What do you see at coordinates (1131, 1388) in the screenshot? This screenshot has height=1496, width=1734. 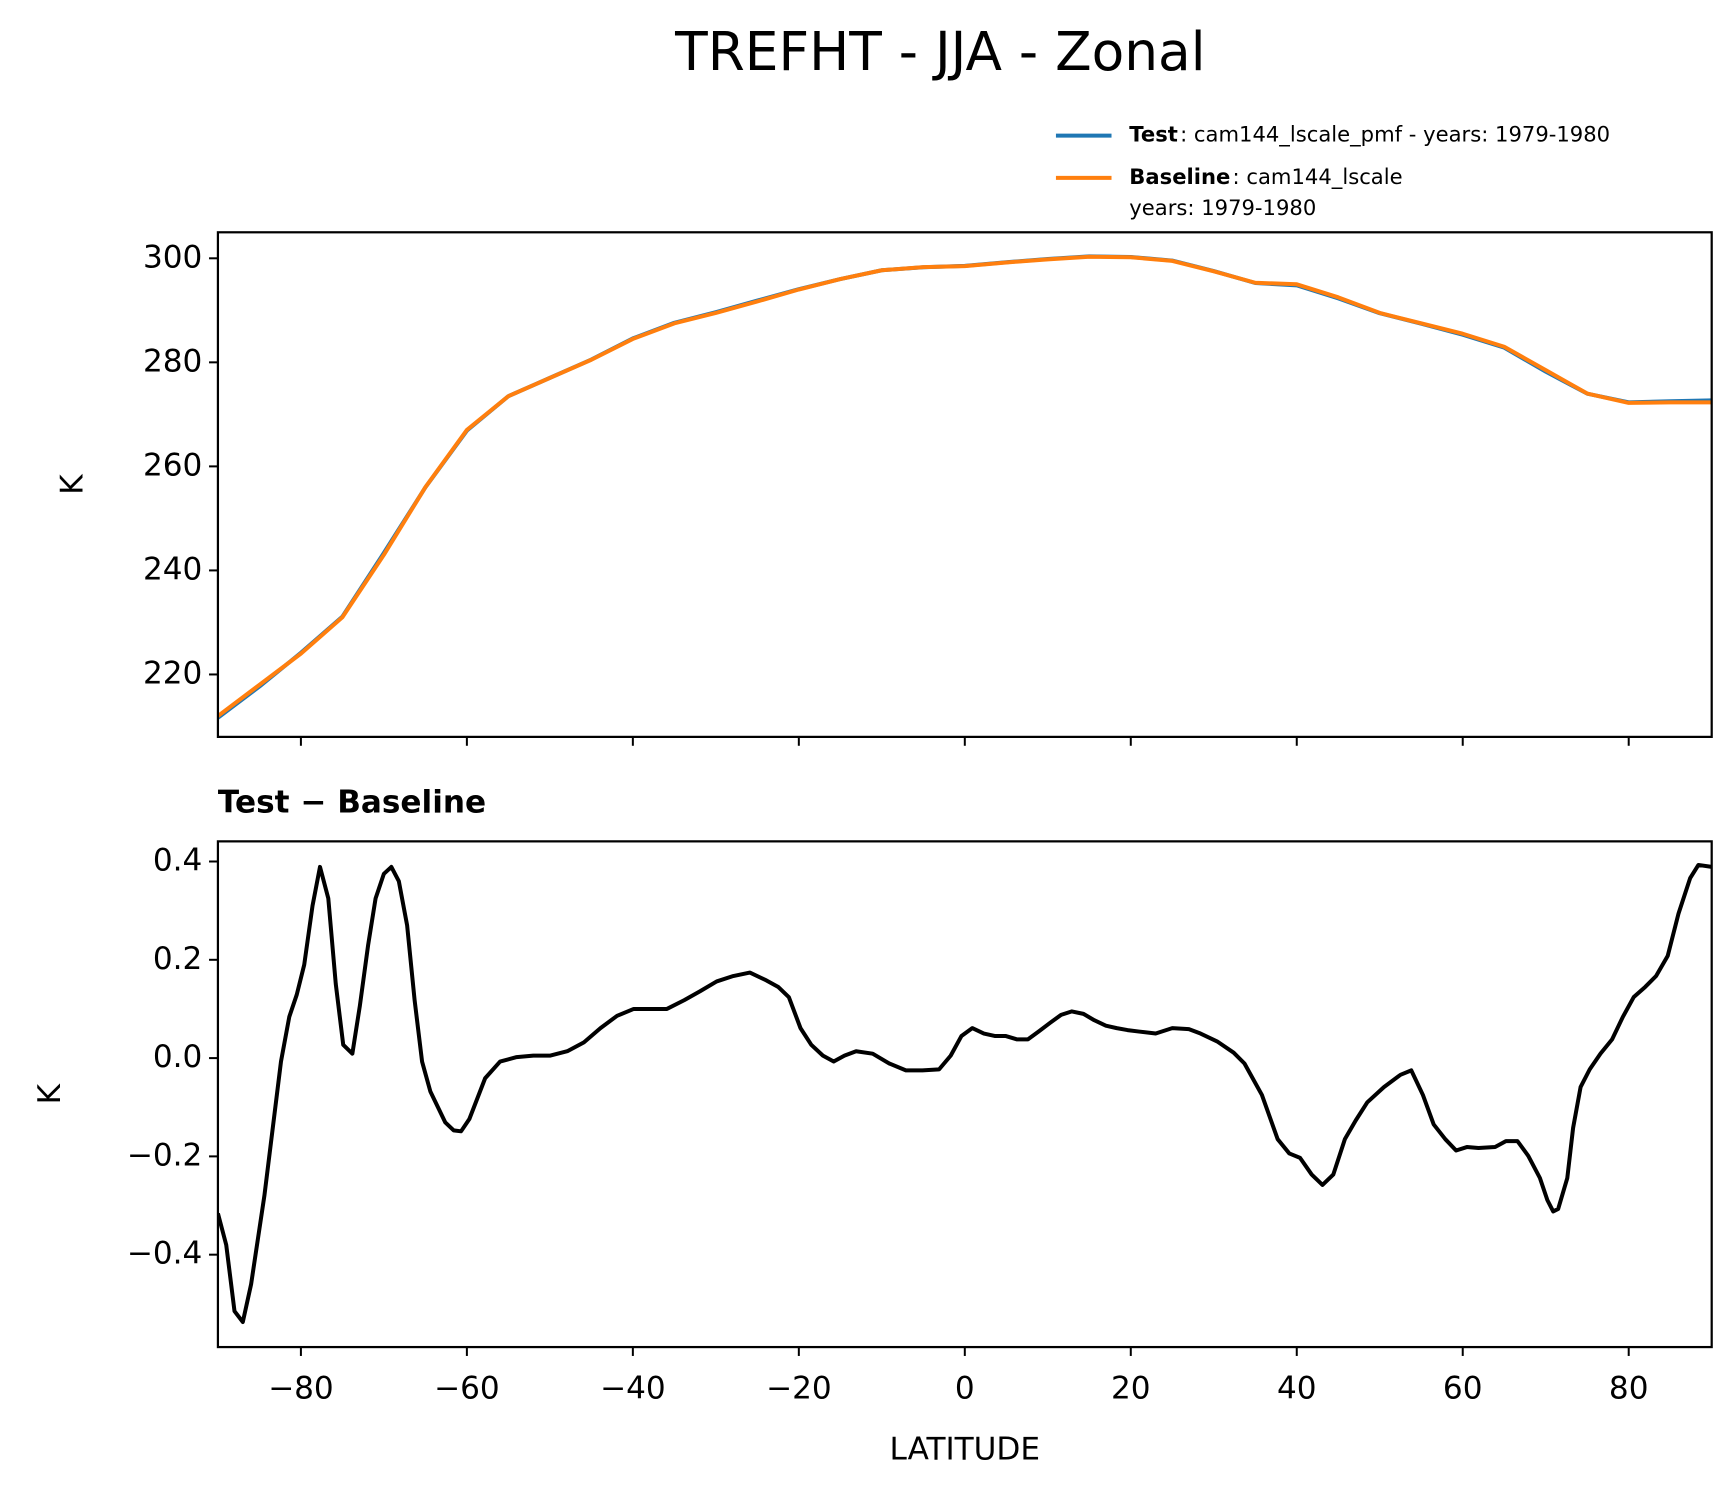 I see `x-tick-label: 20` at bounding box center [1131, 1388].